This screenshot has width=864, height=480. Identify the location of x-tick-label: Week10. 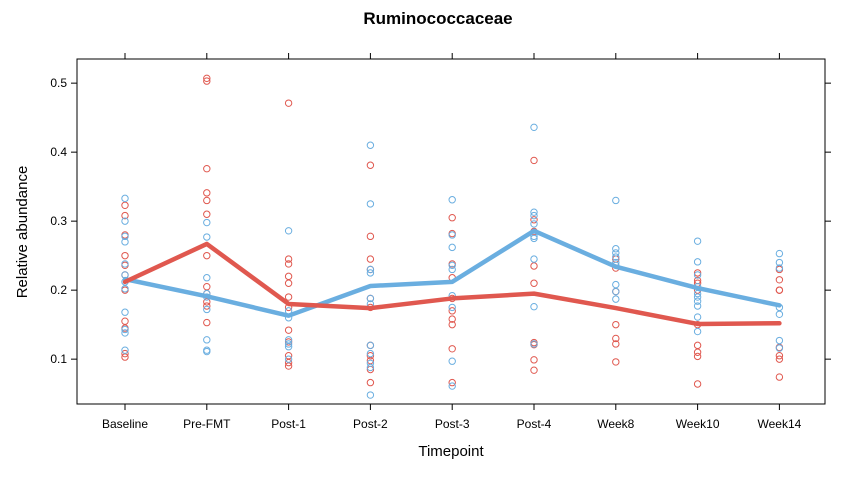
(698, 424).